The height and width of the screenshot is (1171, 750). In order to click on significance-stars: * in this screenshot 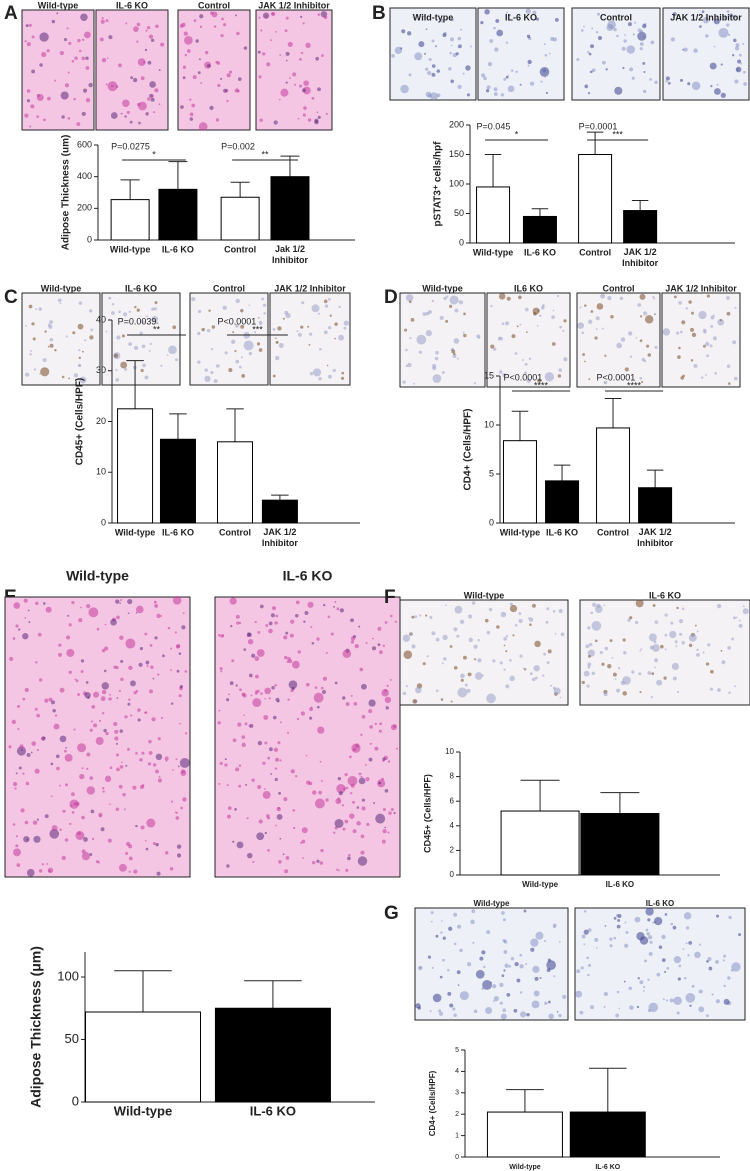, I will do `click(154, 154)`.